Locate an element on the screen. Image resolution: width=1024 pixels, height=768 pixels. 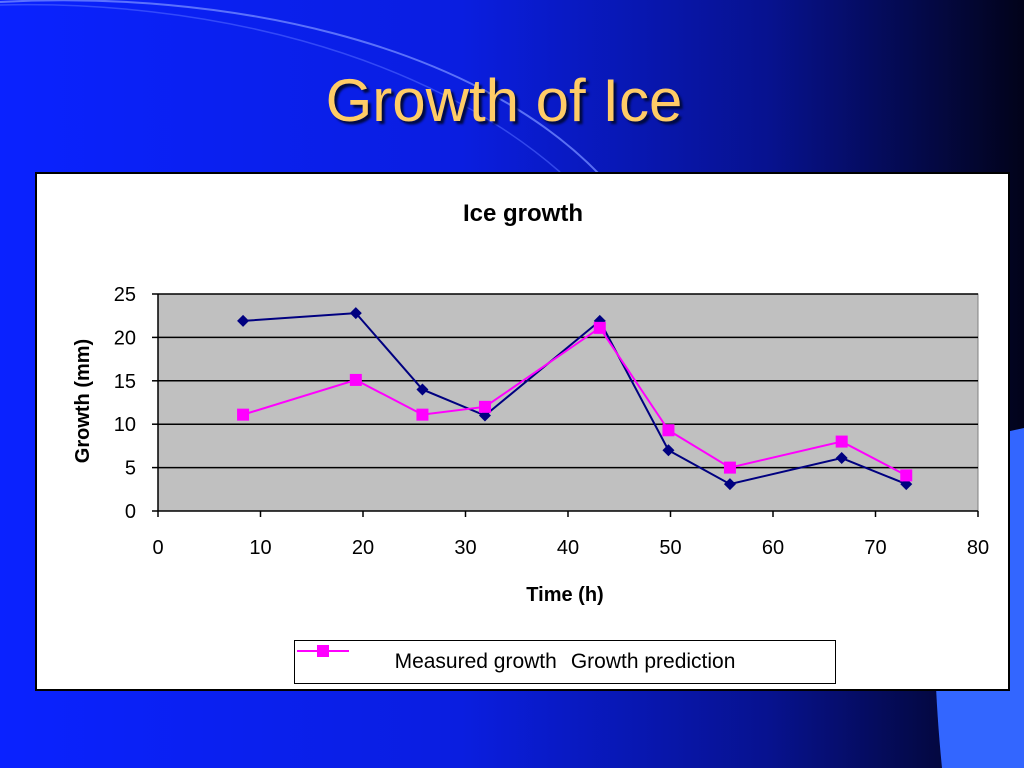
chart-title: Ice growth is located at coordinates (523, 213).